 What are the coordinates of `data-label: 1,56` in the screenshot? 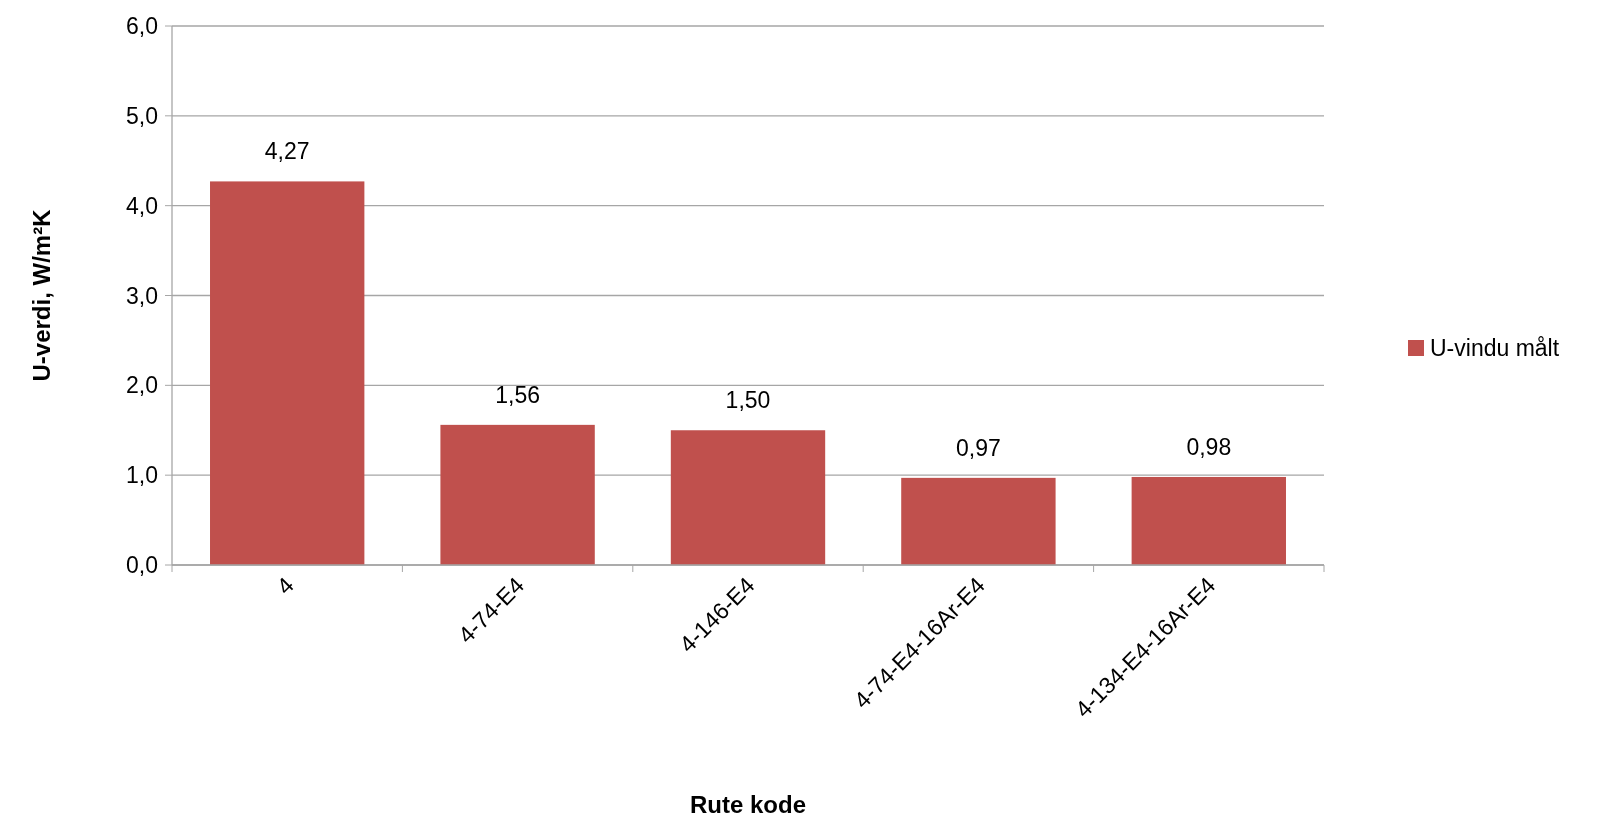 It's located at (517, 394).